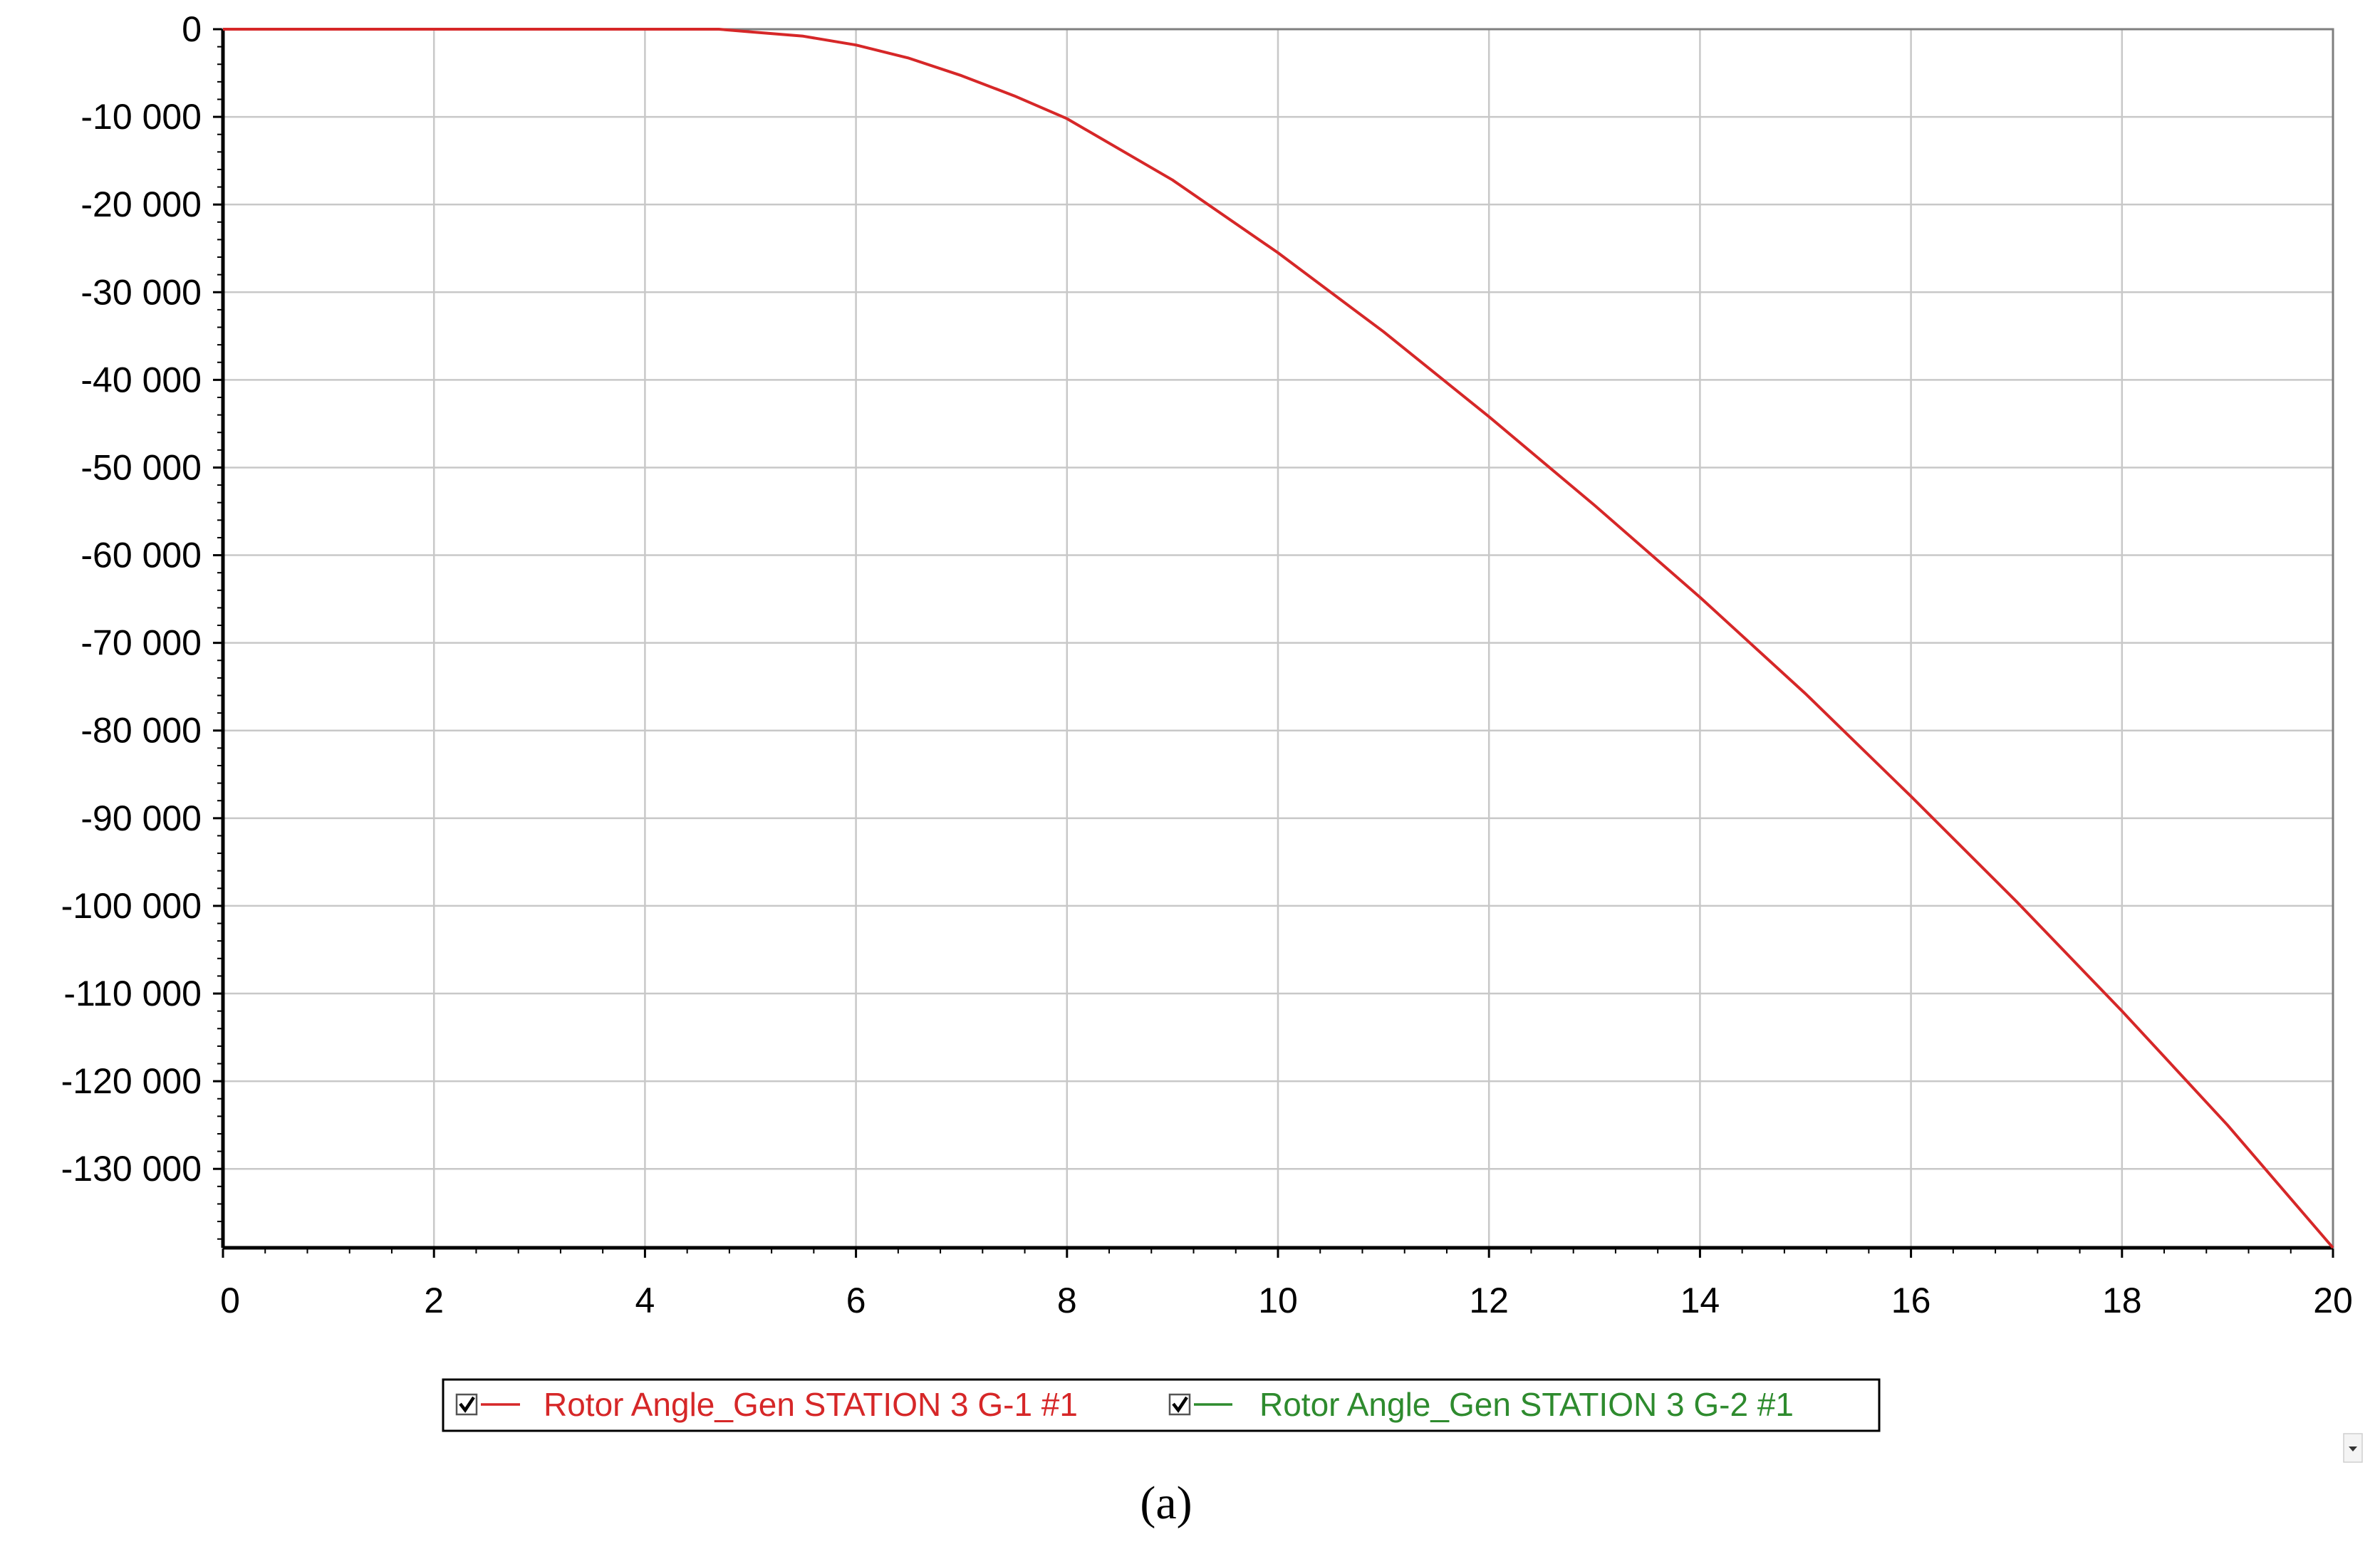  What do you see at coordinates (1700, 1301) in the screenshot?
I see `x-tick-label: 14` at bounding box center [1700, 1301].